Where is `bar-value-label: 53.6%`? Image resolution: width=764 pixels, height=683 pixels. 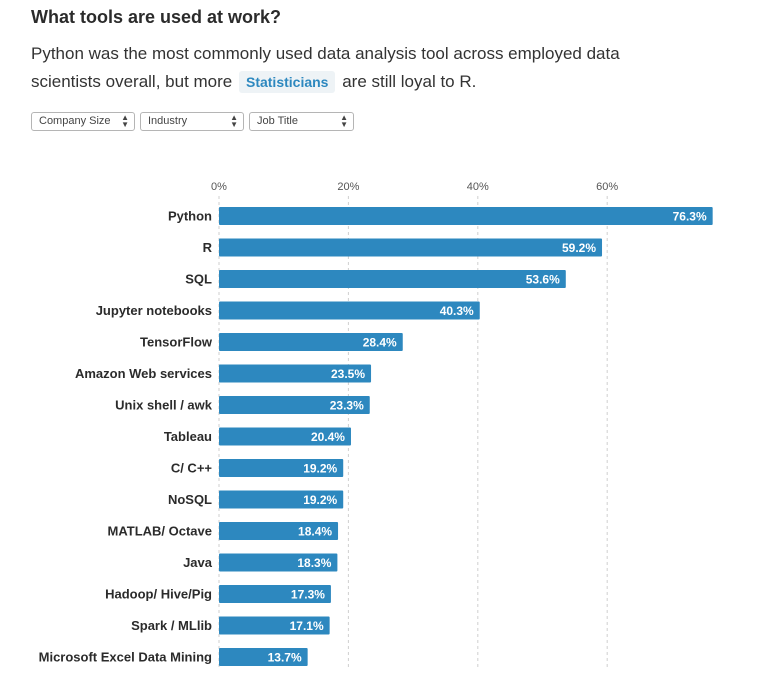
bar-value-label: 53.6% is located at coordinates (543, 280).